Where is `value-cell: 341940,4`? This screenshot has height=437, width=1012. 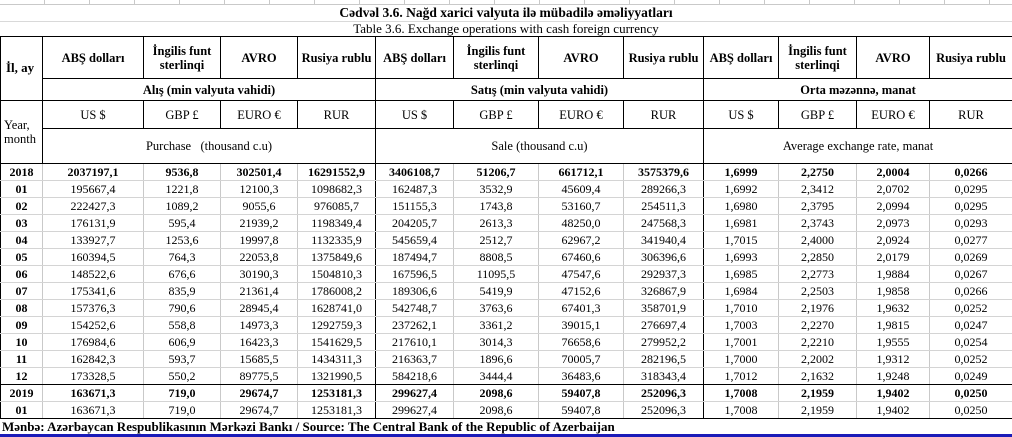 value-cell: 341940,4 is located at coordinates (663, 240).